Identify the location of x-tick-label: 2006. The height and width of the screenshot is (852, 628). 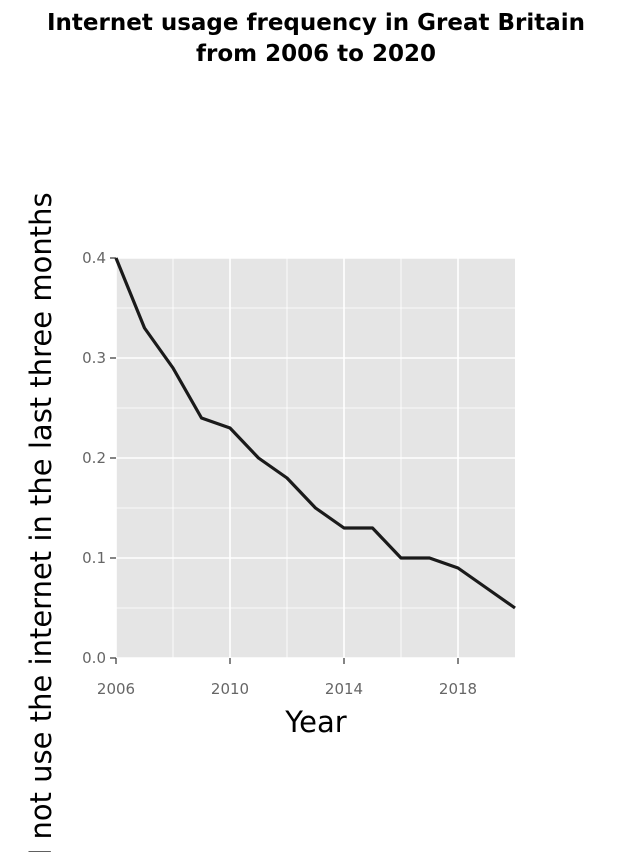
(116, 689).